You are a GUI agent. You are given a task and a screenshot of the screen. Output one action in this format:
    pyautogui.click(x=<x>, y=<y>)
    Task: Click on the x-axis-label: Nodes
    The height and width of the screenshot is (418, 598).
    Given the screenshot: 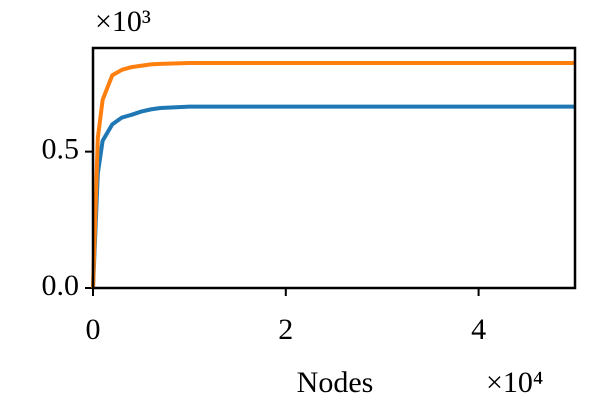 What is the action you would take?
    pyautogui.click(x=335, y=382)
    